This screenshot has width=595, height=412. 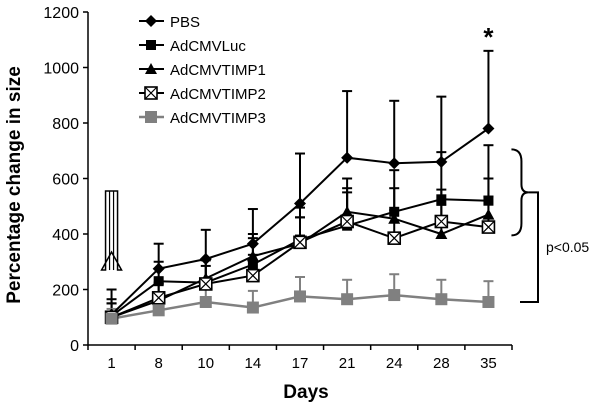 I want to click on legend-label: AdCMVLuc, so click(x=208, y=46).